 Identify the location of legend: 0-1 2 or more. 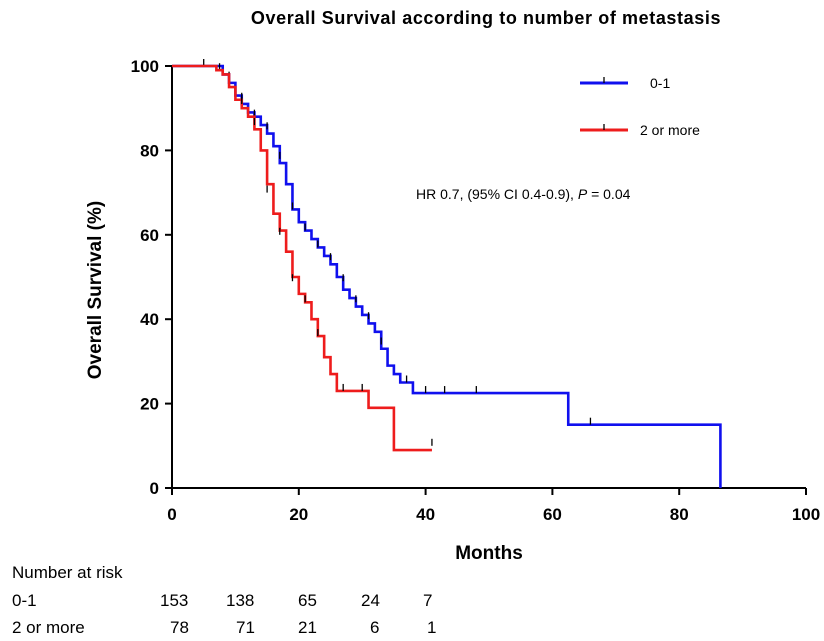
(640, 106).